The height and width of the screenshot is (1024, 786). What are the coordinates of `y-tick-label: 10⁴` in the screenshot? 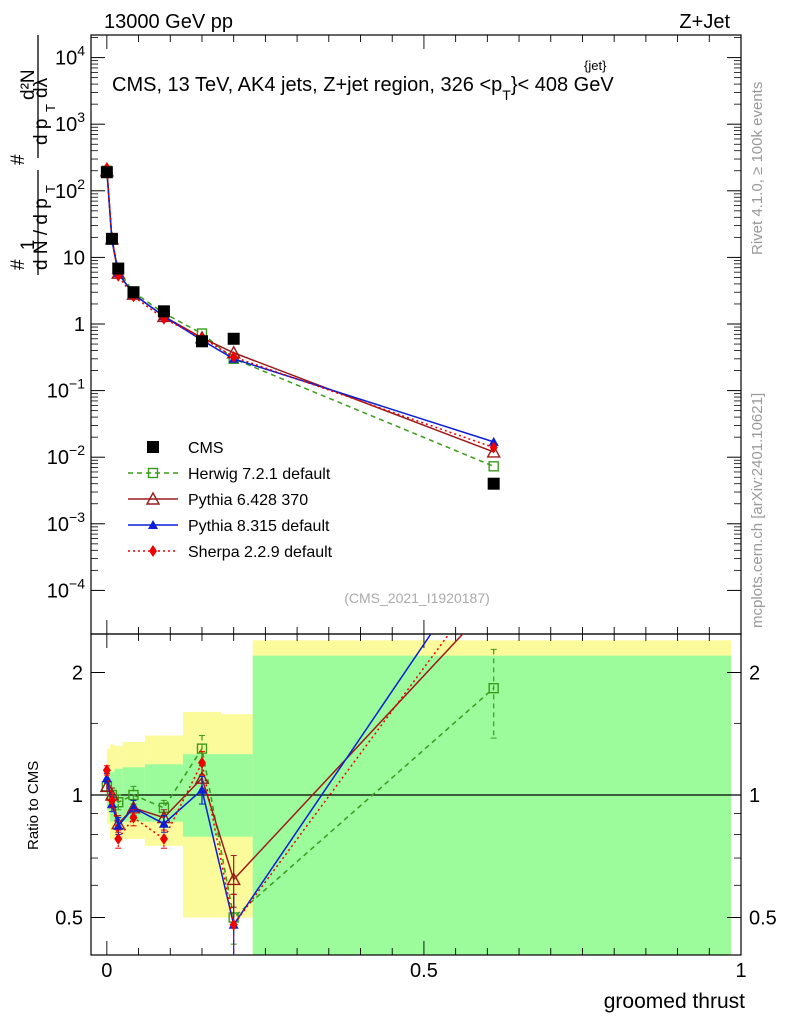 It's located at (70, 56).